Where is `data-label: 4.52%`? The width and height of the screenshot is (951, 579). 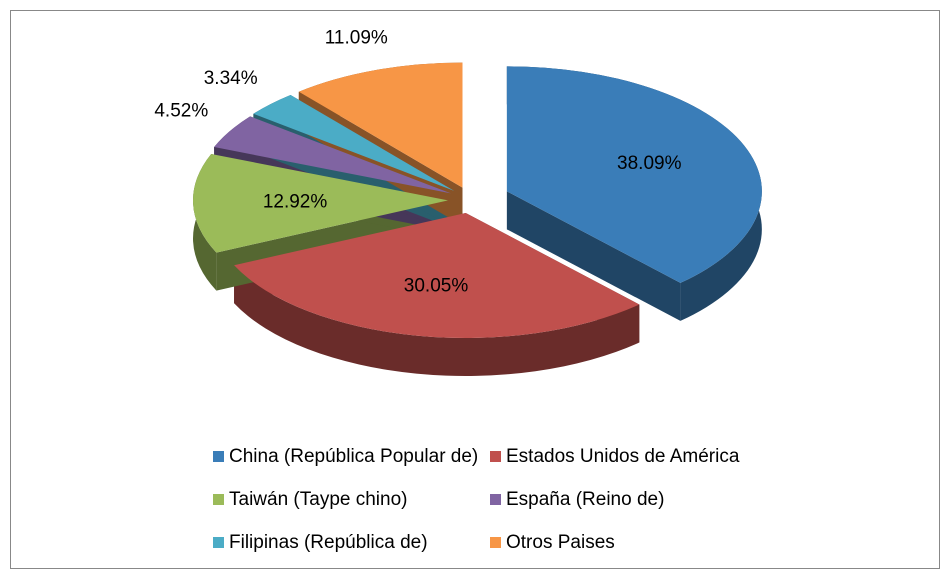 data-label: 4.52% is located at coordinates (181, 110).